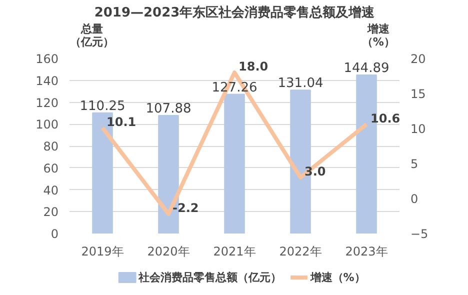  What do you see at coordinates (234, 164) in the screenshot?
I see `bar` at bounding box center [234, 164].